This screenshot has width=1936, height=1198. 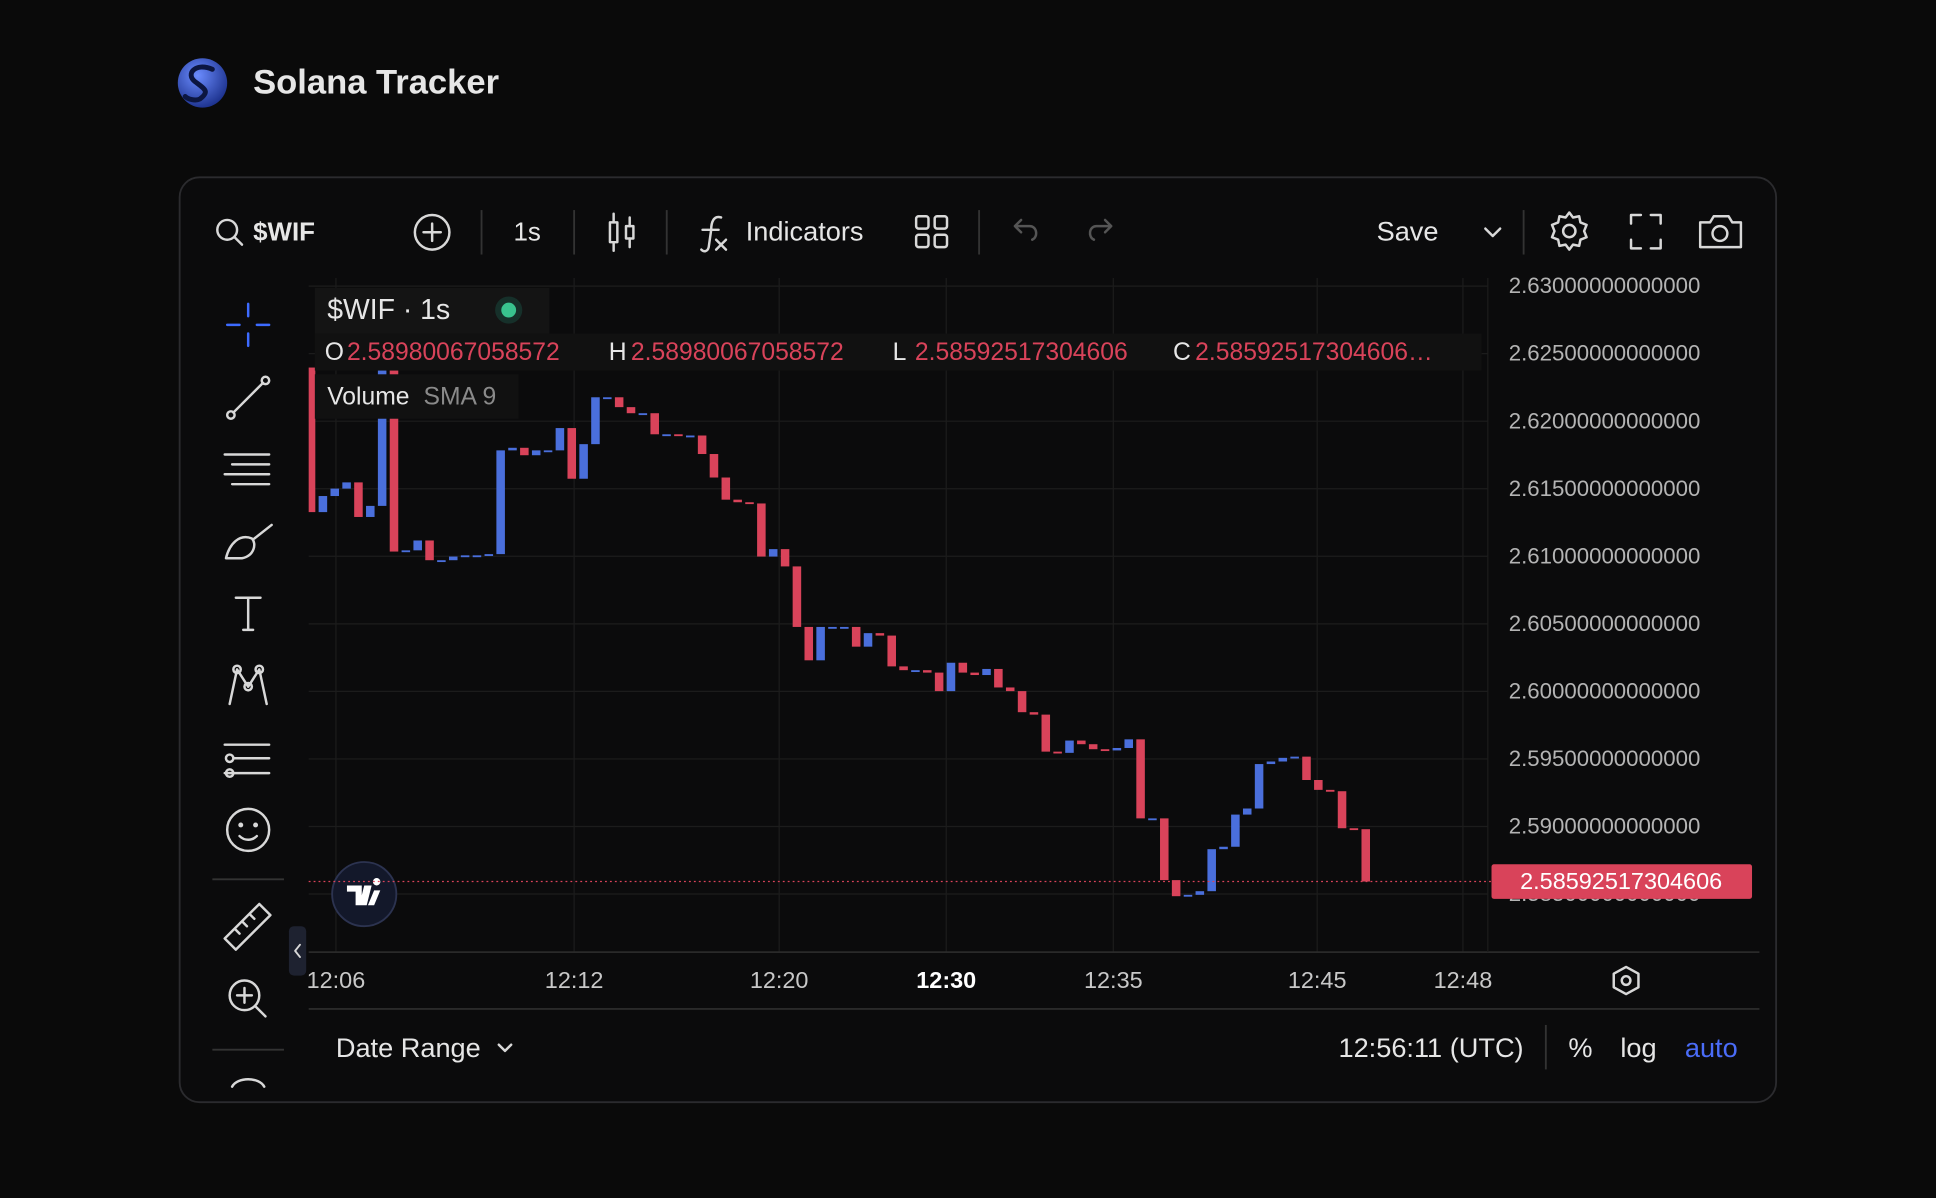 What do you see at coordinates (460, 396) in the screenshot?
I see `sma-label: SMA 9` at bounding box center [460, 396].